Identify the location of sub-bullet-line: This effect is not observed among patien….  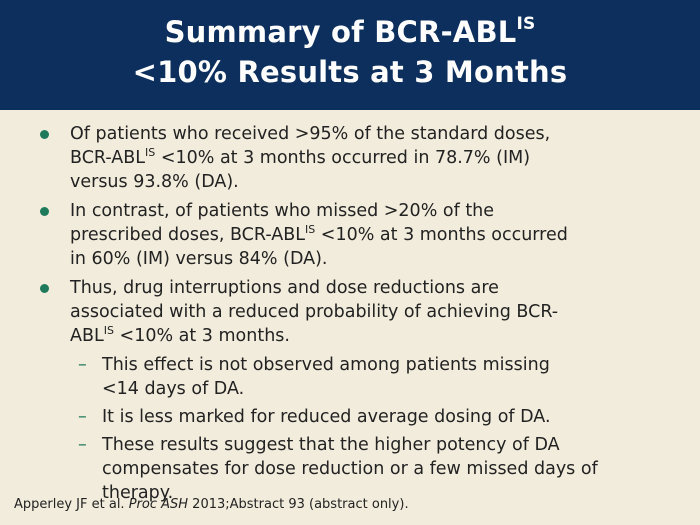
(326, 365).